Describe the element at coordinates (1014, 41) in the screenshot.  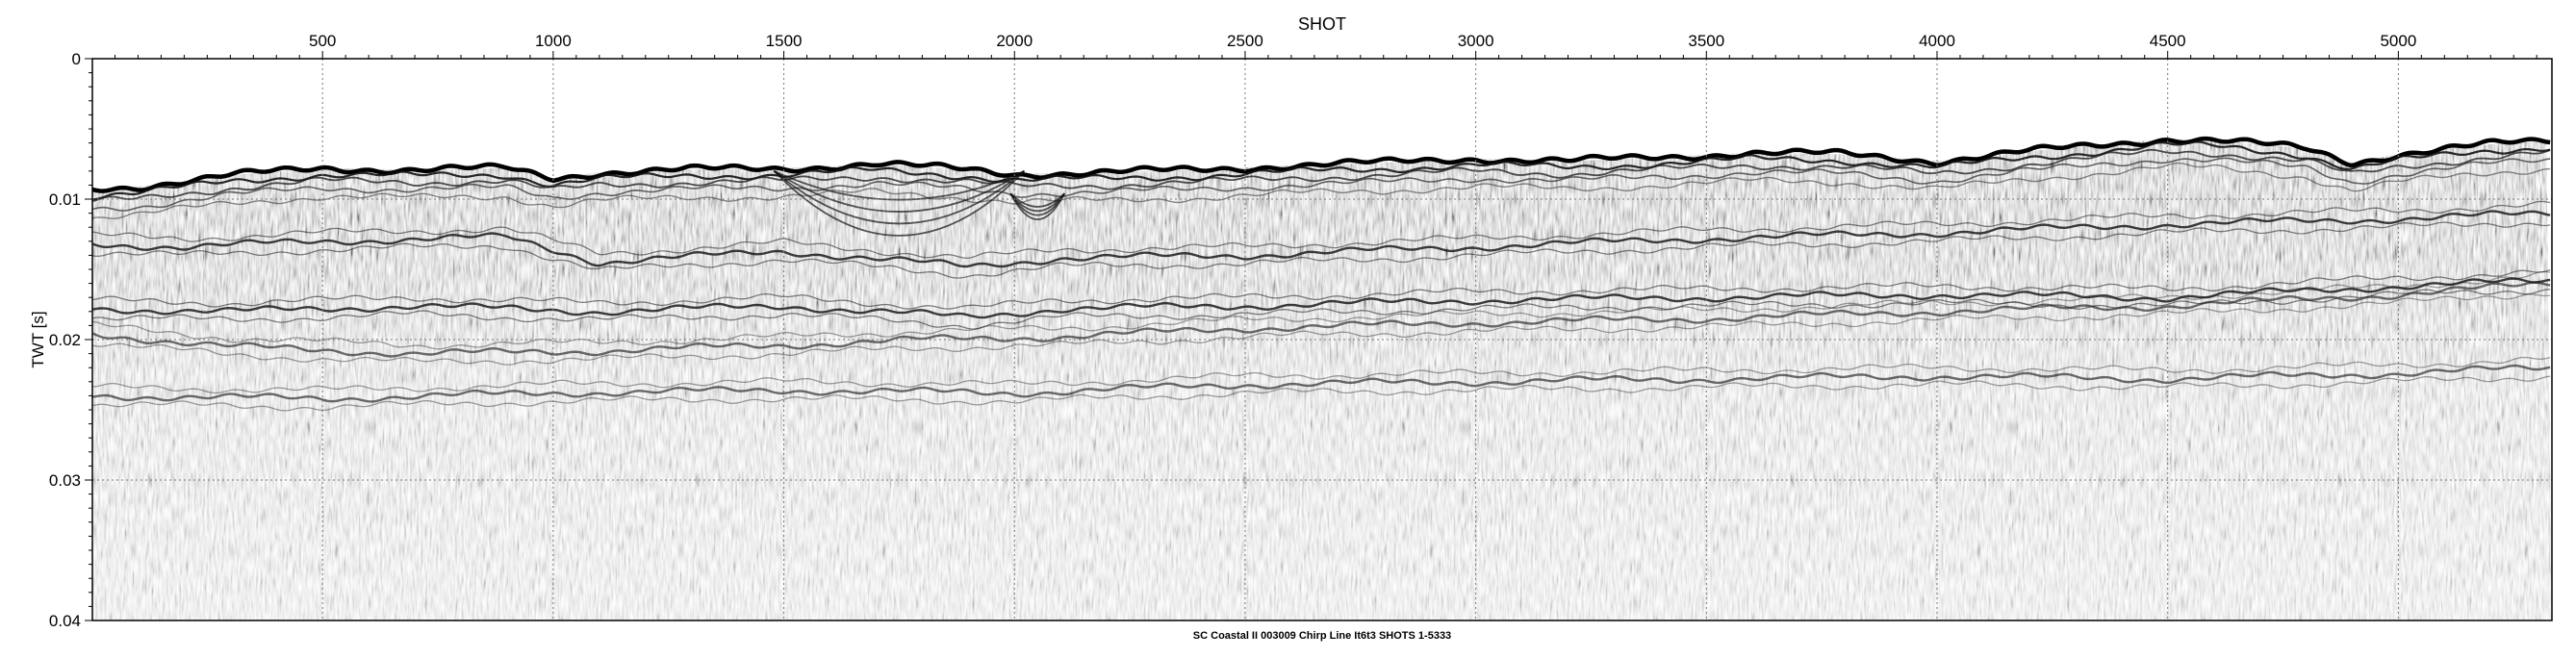
I see `x-tick-label: 2000` at that location.